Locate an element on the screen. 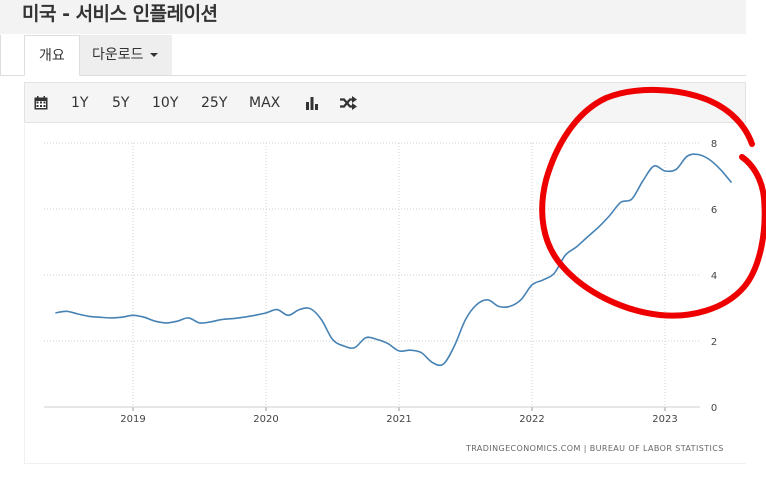 The height and width of the screenshot is (502, 766). tab-download-label: 다운로드 is located at coordinates (118, 55).